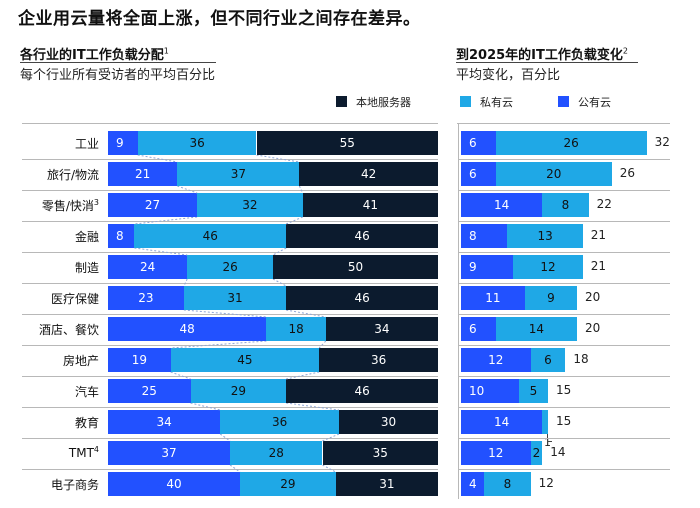 This screenshot has height=508, width=700. Describe the element at coordinates (584, 102) in the screenshot. I see `legend-item-public-cloud: 公有云` at that location.